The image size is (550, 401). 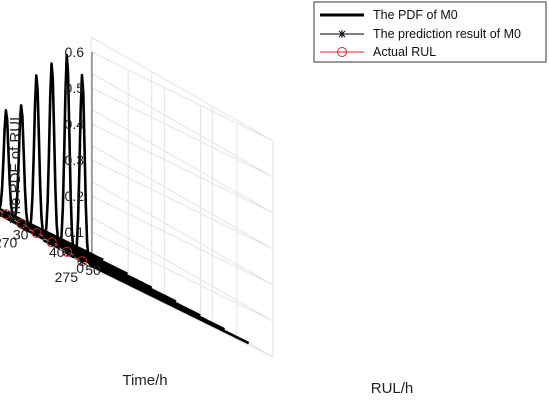 I want to click on y-axis-label: Time/h, so click(x=144, y=380).